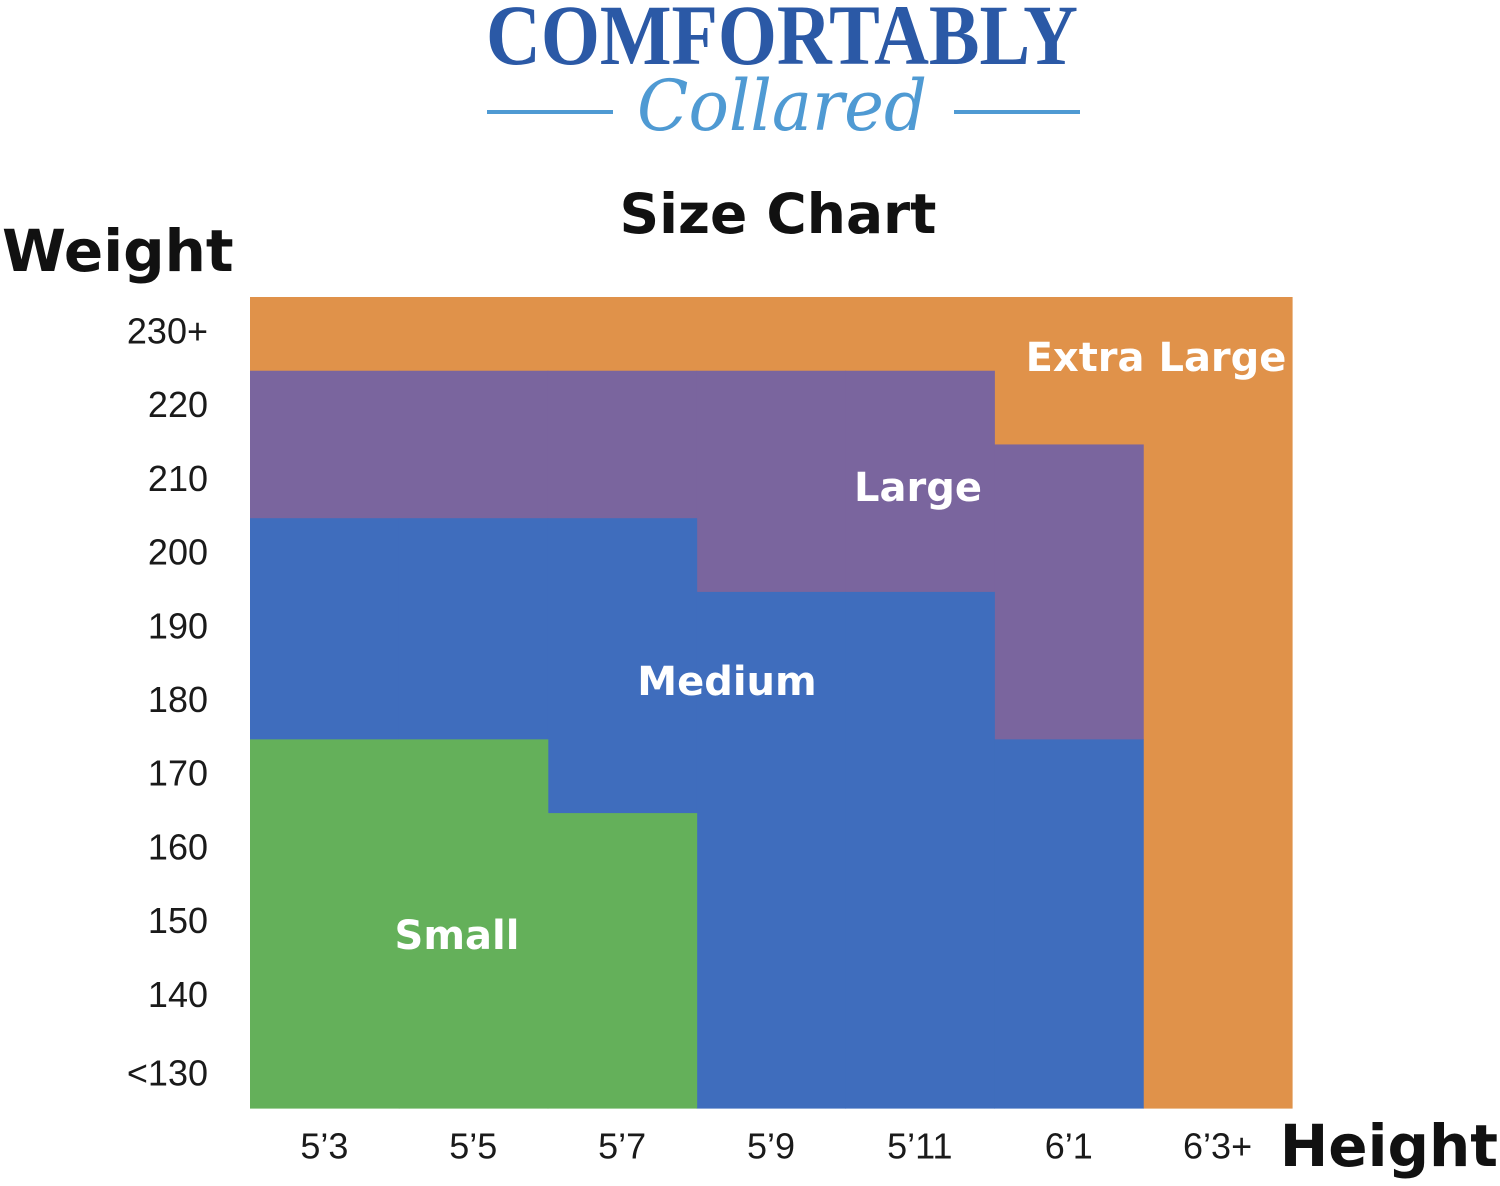  What do you see at coordinates (771, 1146) in the screenshot?
I see `x-tick-label: 5’9` at bounding box center [771, 1146].